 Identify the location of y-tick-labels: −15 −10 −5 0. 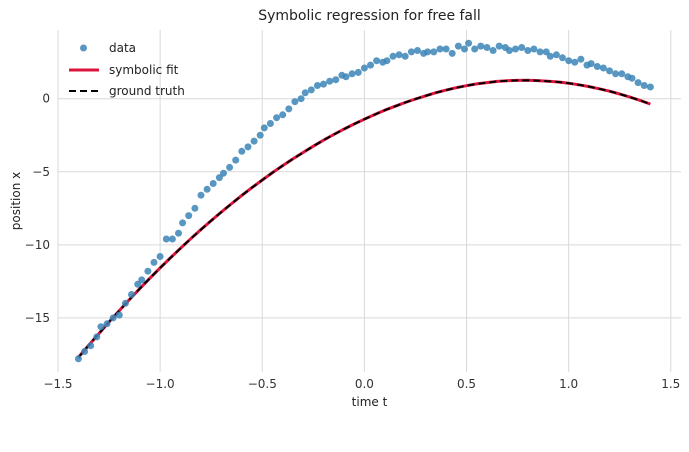
(37, 208).